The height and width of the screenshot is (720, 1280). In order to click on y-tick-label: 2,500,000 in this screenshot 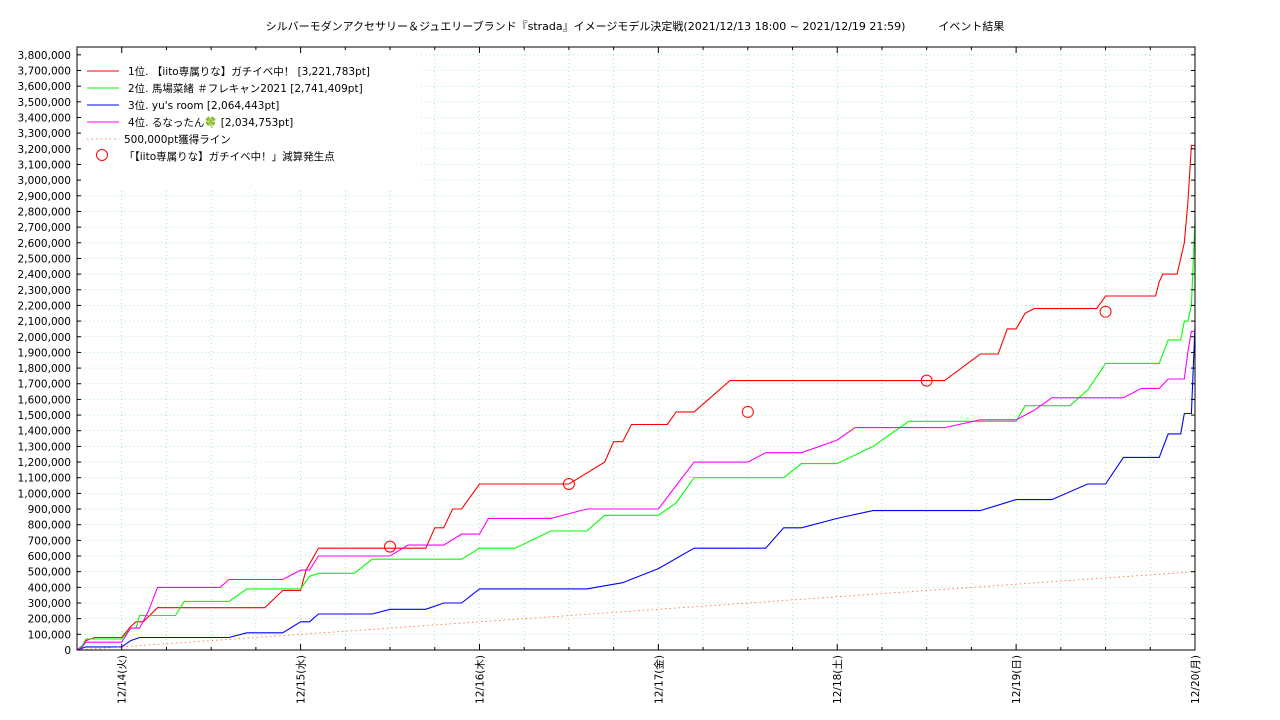, I will do `click(44, 259)`.